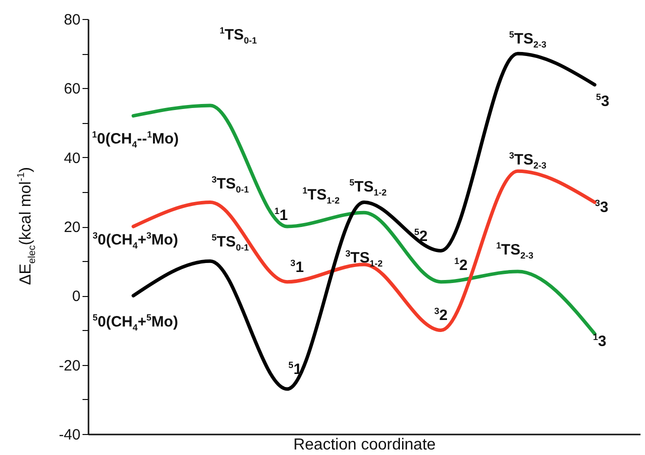 This screenshot has width=645, height=455. What do you see at coordinates (364, 445) in the screenshot?
I see `x-axis-title: Reaction coordinate` at bounding box center [364, 445].